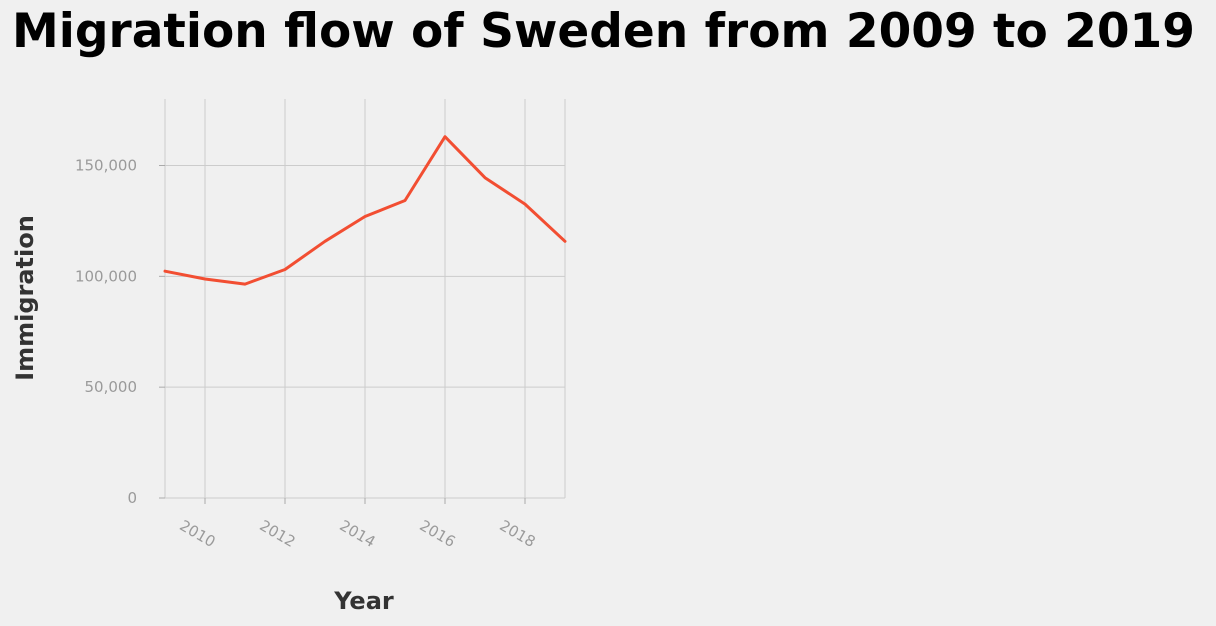 This screenshot has width=1216, height=626. What do you see at coordinates (357, 533) in the screenshot?
I see `x-tick-label: 2014` at bounding box center [357, 533].